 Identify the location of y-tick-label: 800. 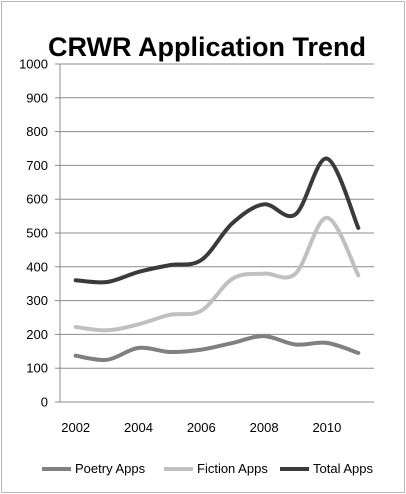
(37, 131).